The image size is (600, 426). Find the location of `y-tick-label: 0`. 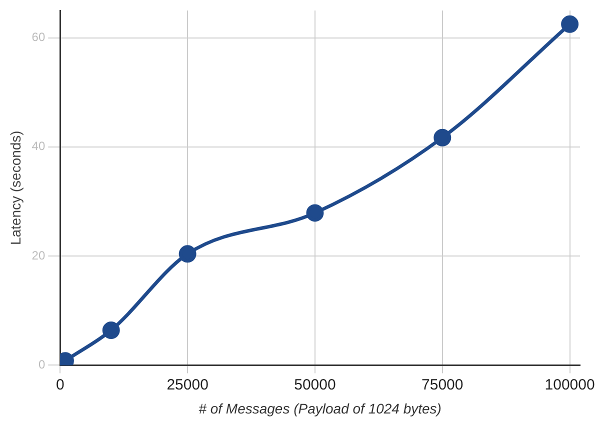

y-tick-label: 0 is located at coordinates (42, 365).